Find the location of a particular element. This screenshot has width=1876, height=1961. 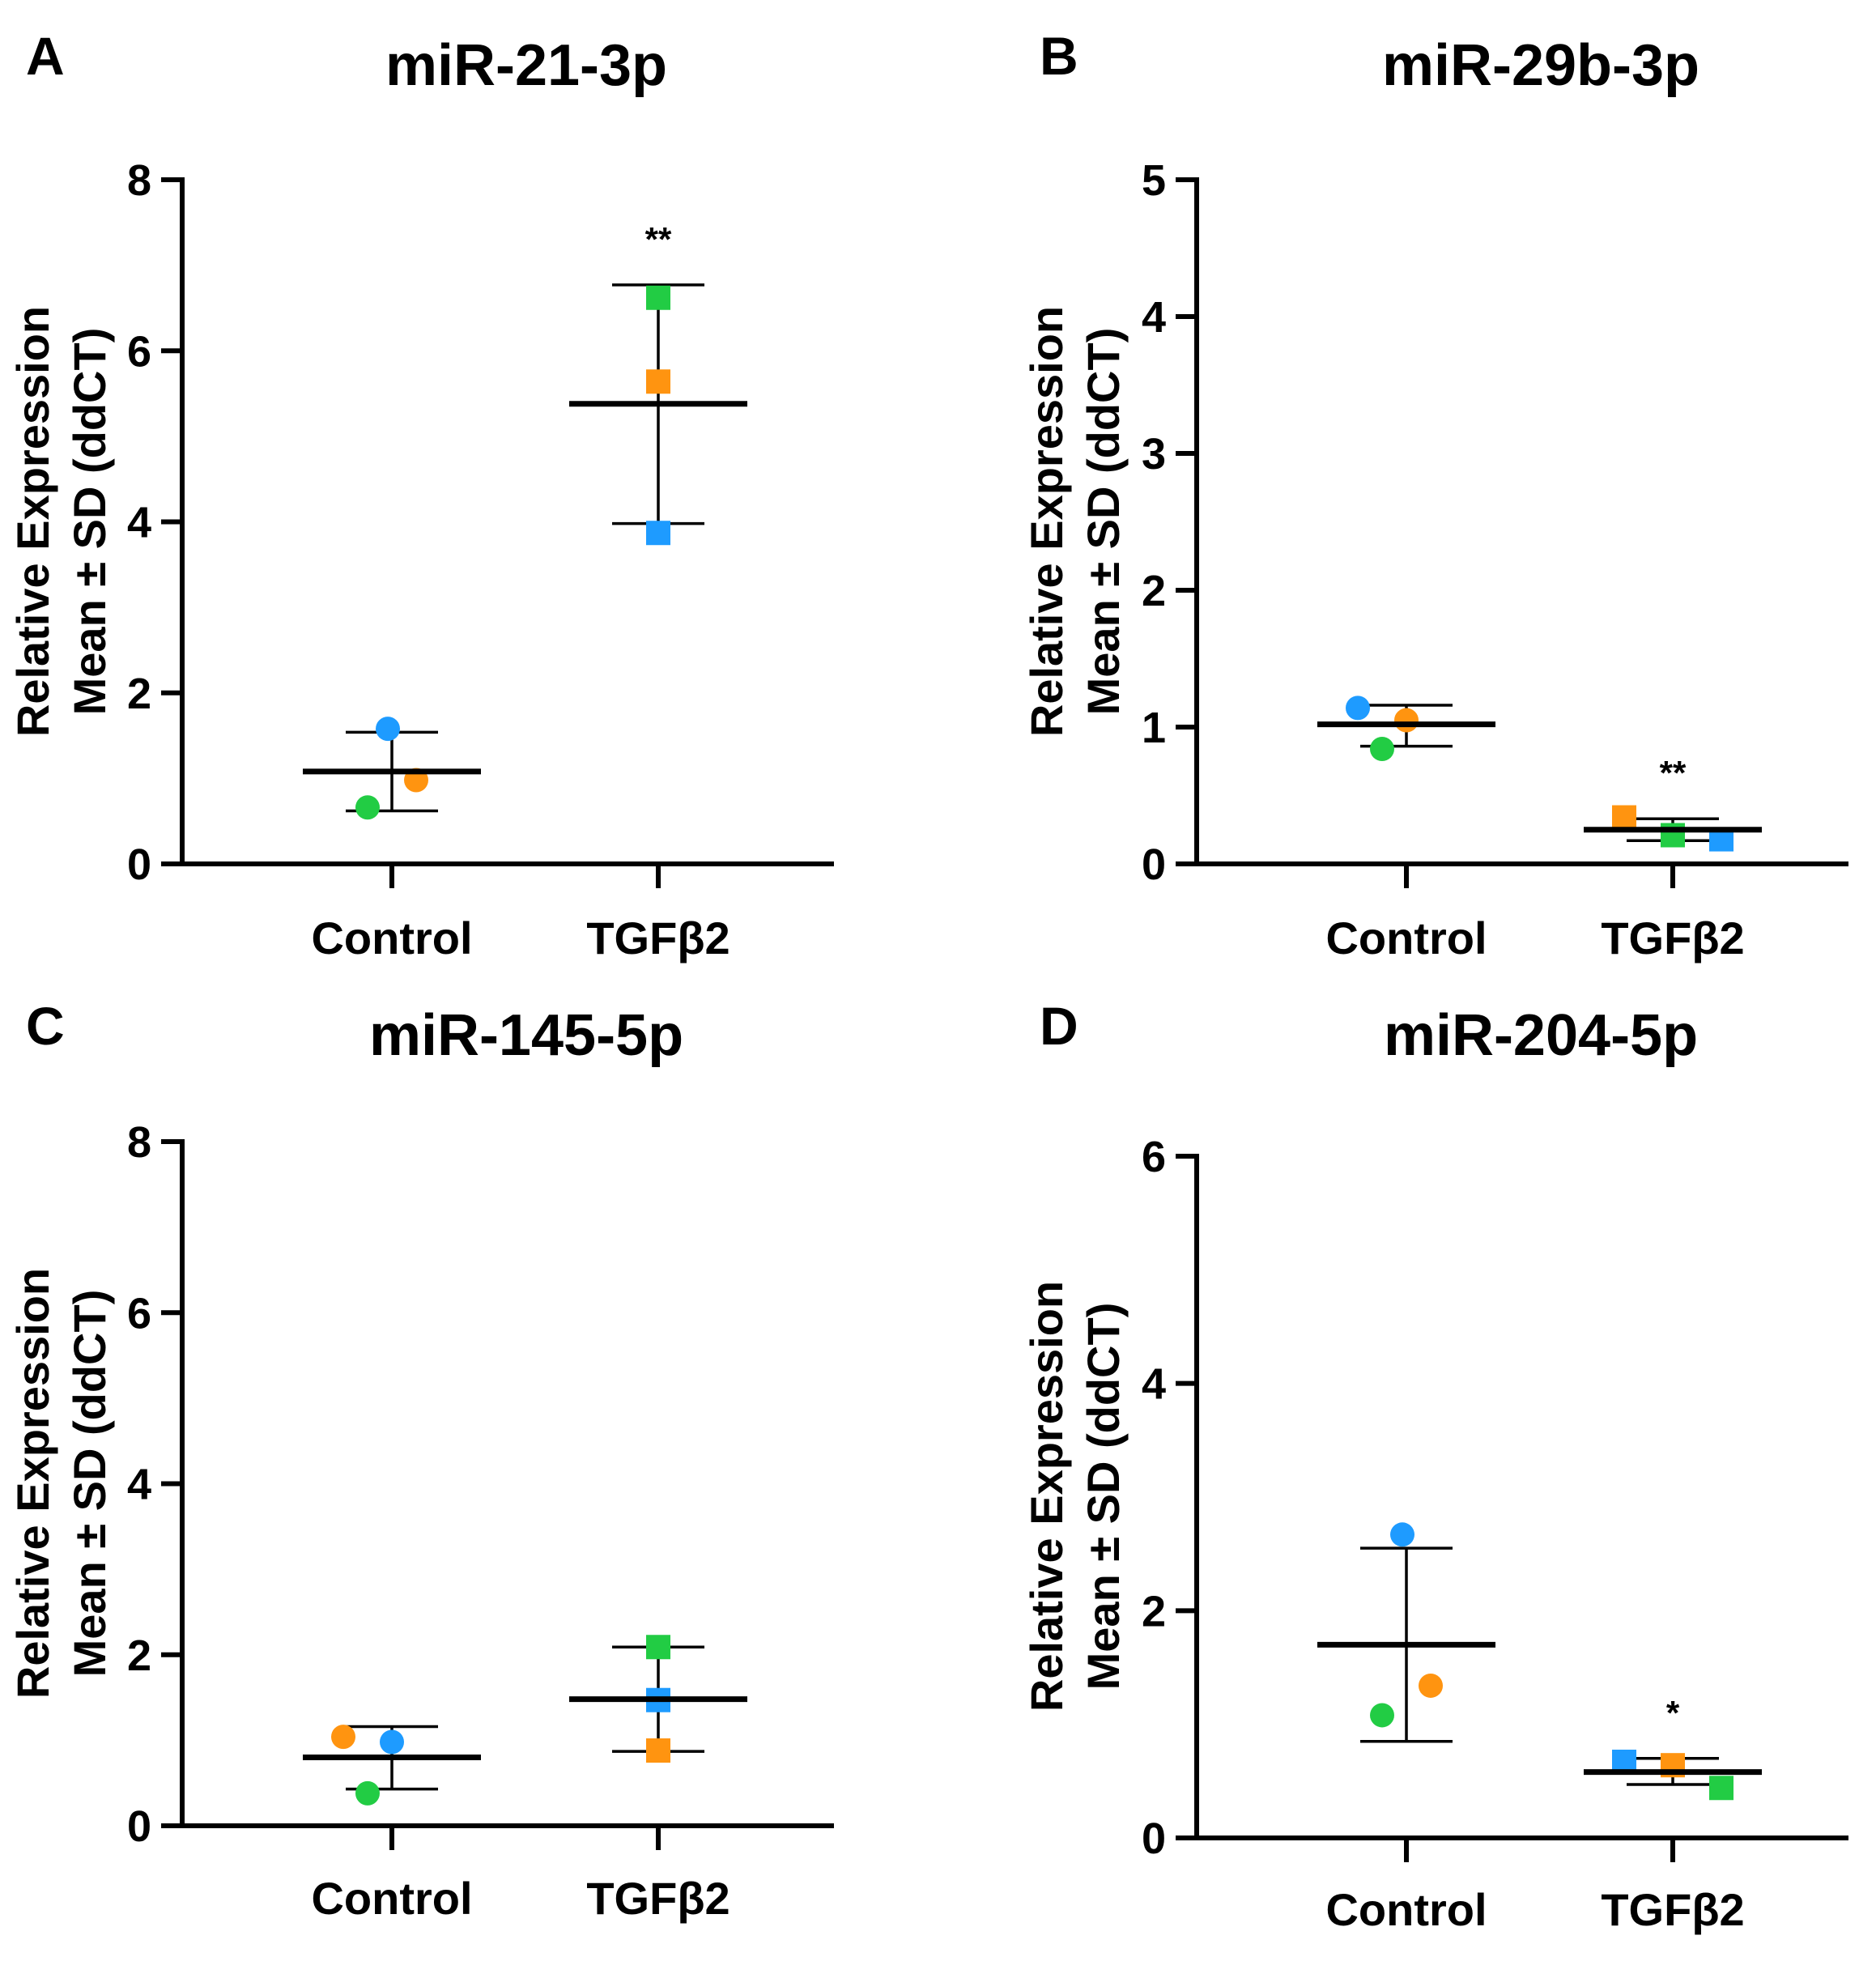

chart-title: miR-204-5p is located at coordinates (1541, 1035).